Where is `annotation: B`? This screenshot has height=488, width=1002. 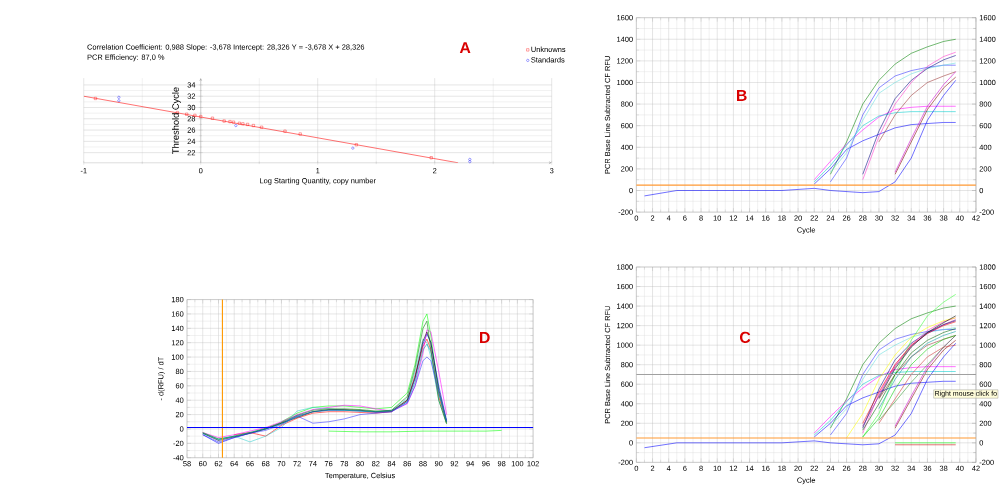 annotation: B is located at coordinates (741, 95).